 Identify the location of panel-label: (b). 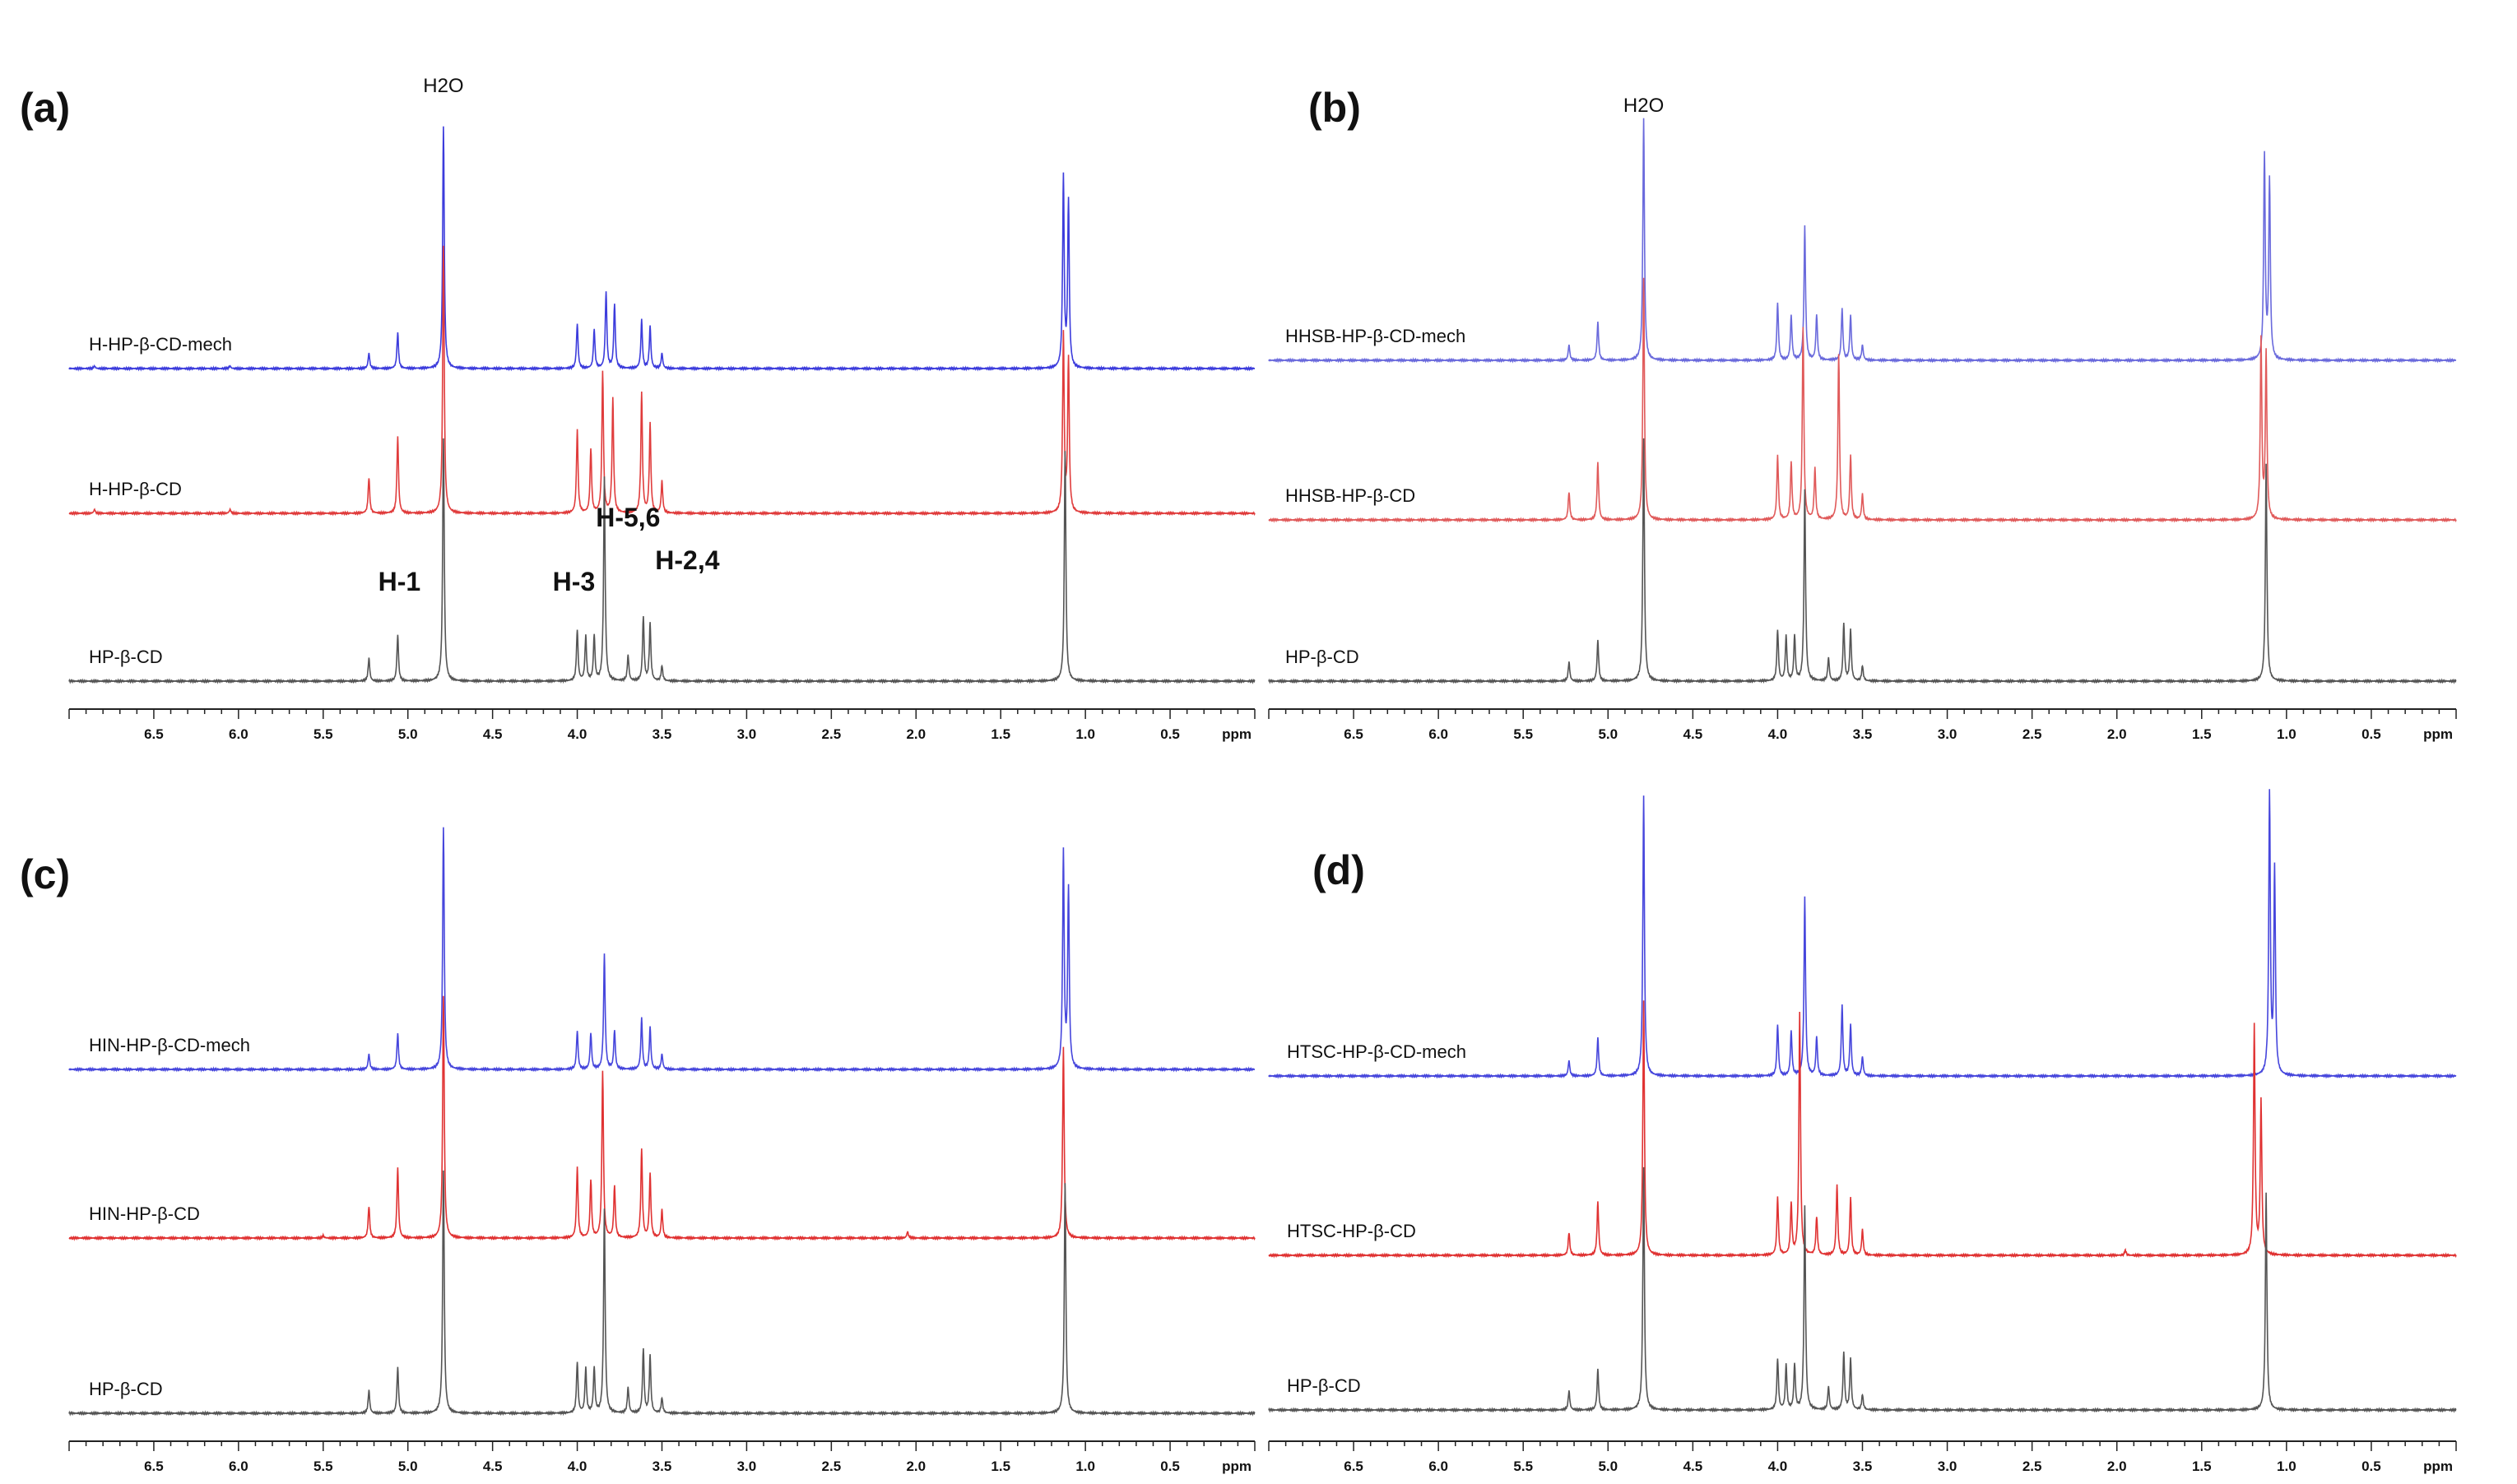
(1334, 108).